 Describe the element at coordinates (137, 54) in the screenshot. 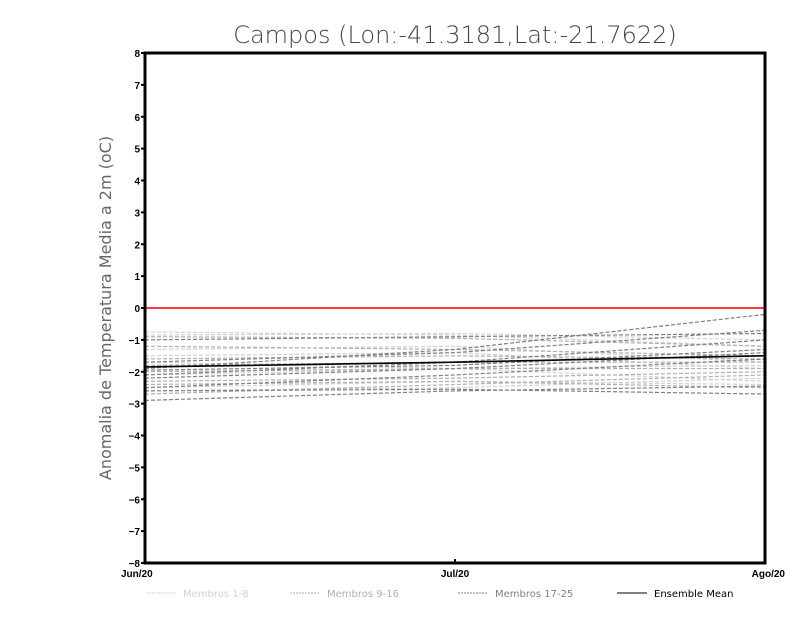

I see `y-tick-label: 8` at that location.